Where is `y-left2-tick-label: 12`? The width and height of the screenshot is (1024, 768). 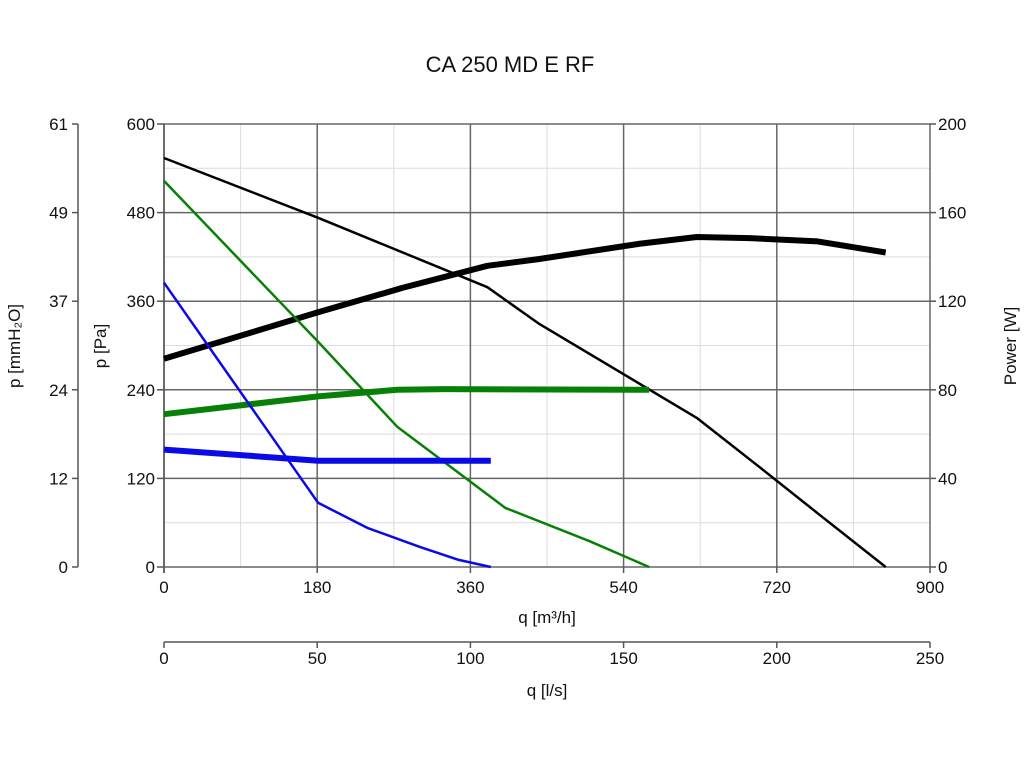 y-left2-tick-label: 12 is located at coordinates (58, 478).